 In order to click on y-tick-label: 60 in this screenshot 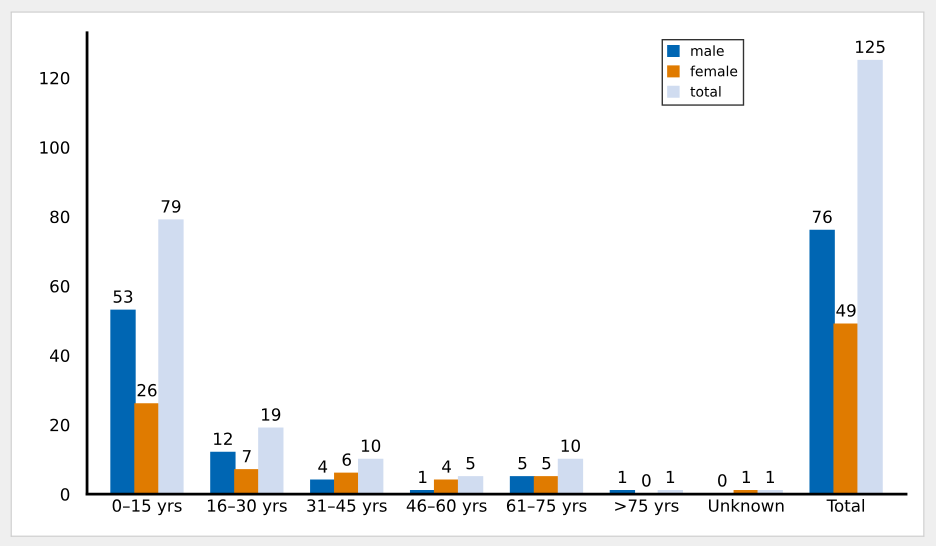, I will do `click(60, 286)`.